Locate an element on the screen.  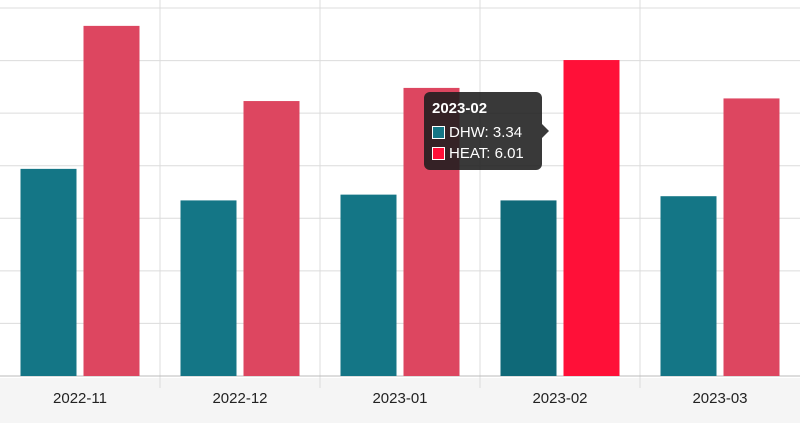
tooltip-row-heat: HEAT: 6.01 is located at coordinates (483, 153).